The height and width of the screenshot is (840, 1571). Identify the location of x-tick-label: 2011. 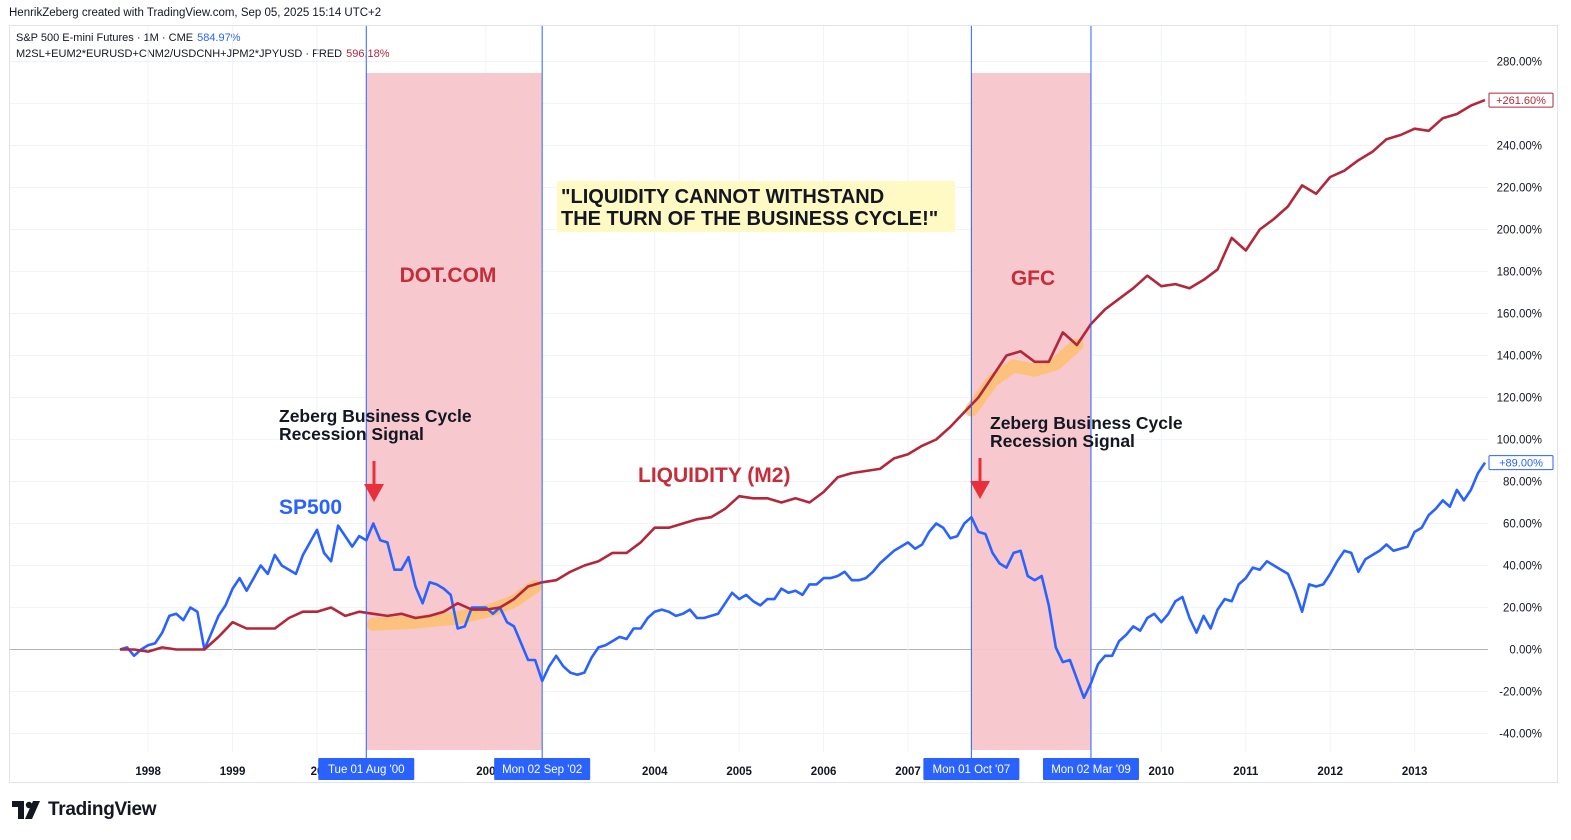
(1246, 772).